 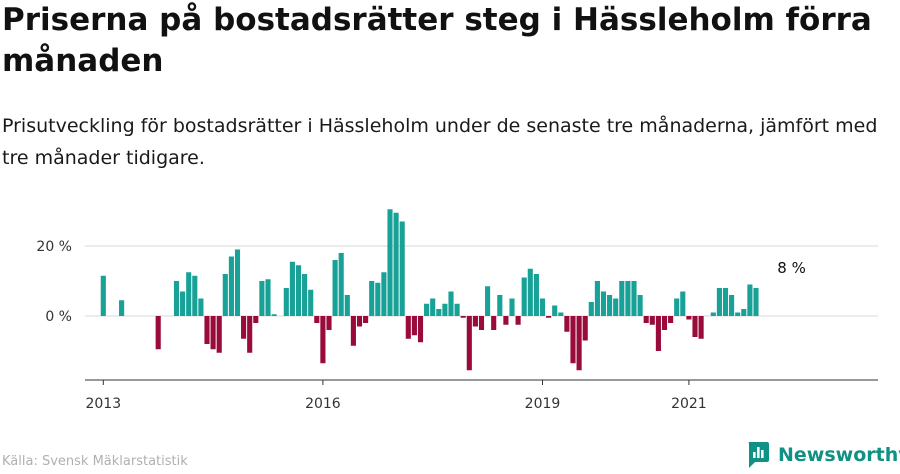 I want to click on x-tick-label: 2016, so click(x=323, y=404).